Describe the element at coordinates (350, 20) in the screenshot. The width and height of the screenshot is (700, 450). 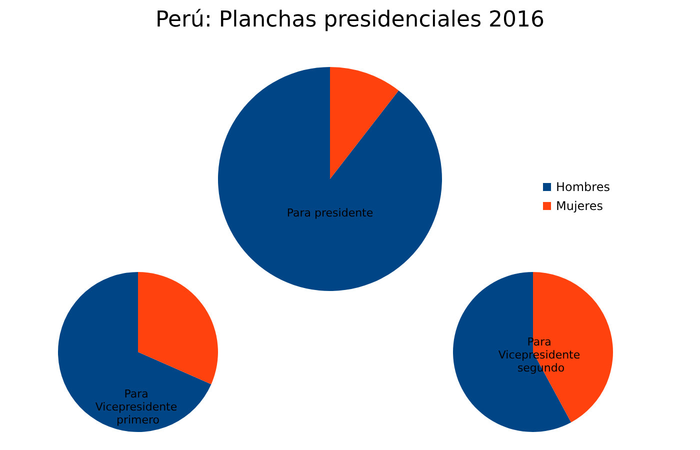
I see `chart-title: Perú: Planchas presidenciales 2016` at that location.